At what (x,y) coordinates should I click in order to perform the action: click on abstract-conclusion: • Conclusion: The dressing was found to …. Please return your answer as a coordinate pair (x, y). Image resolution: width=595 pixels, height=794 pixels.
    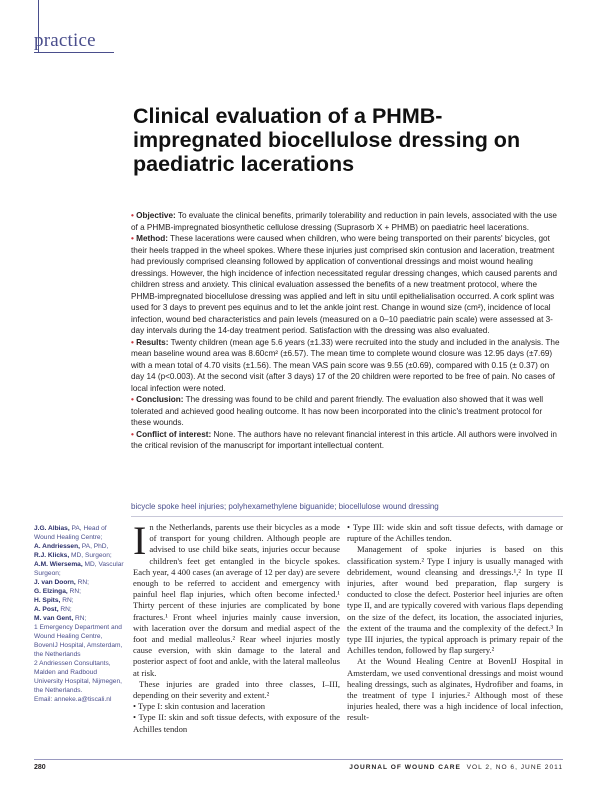
    Looking at the image, I should click on (337, 411).